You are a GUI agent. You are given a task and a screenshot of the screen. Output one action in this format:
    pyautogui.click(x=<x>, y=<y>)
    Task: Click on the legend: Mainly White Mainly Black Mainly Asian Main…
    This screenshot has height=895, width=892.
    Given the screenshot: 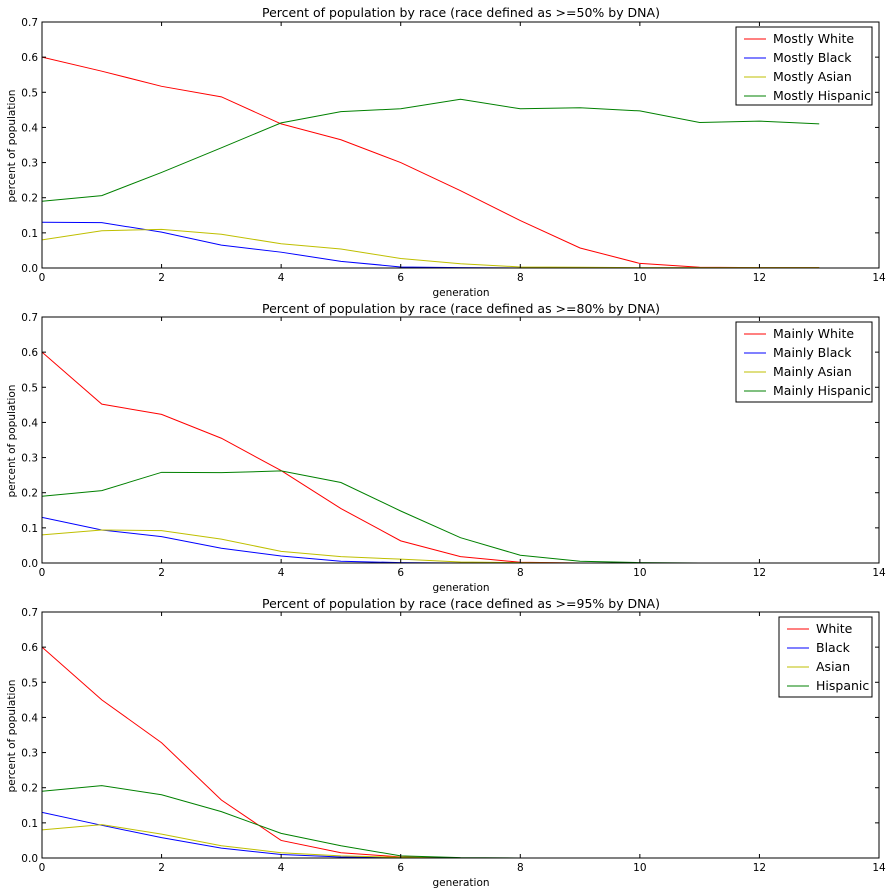 What is the action you would take?
    pyautogui.click(x=804, y=362)
    